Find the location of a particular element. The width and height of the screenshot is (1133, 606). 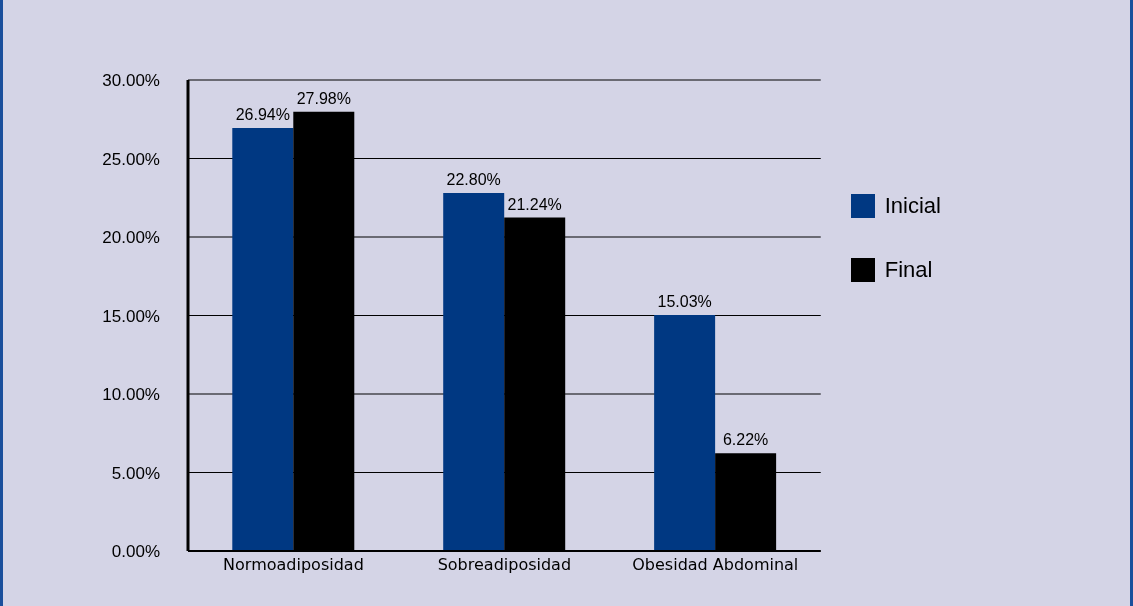

data-label: 6.22% is located at coordinates (745, 440).